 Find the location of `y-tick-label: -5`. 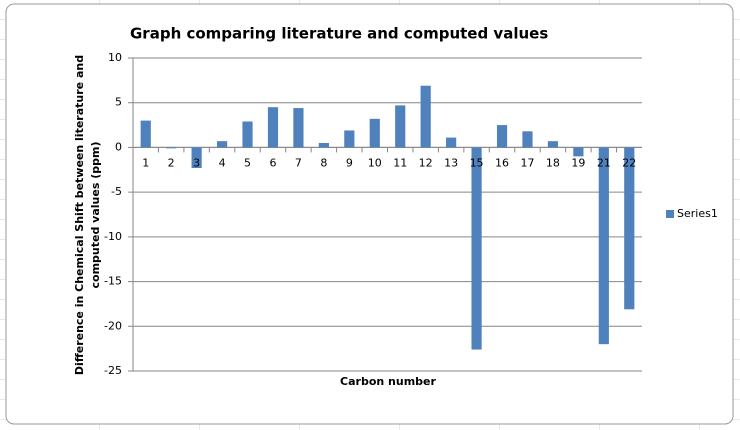

y-tick-label: -5 is located at coordinates (116, 191).